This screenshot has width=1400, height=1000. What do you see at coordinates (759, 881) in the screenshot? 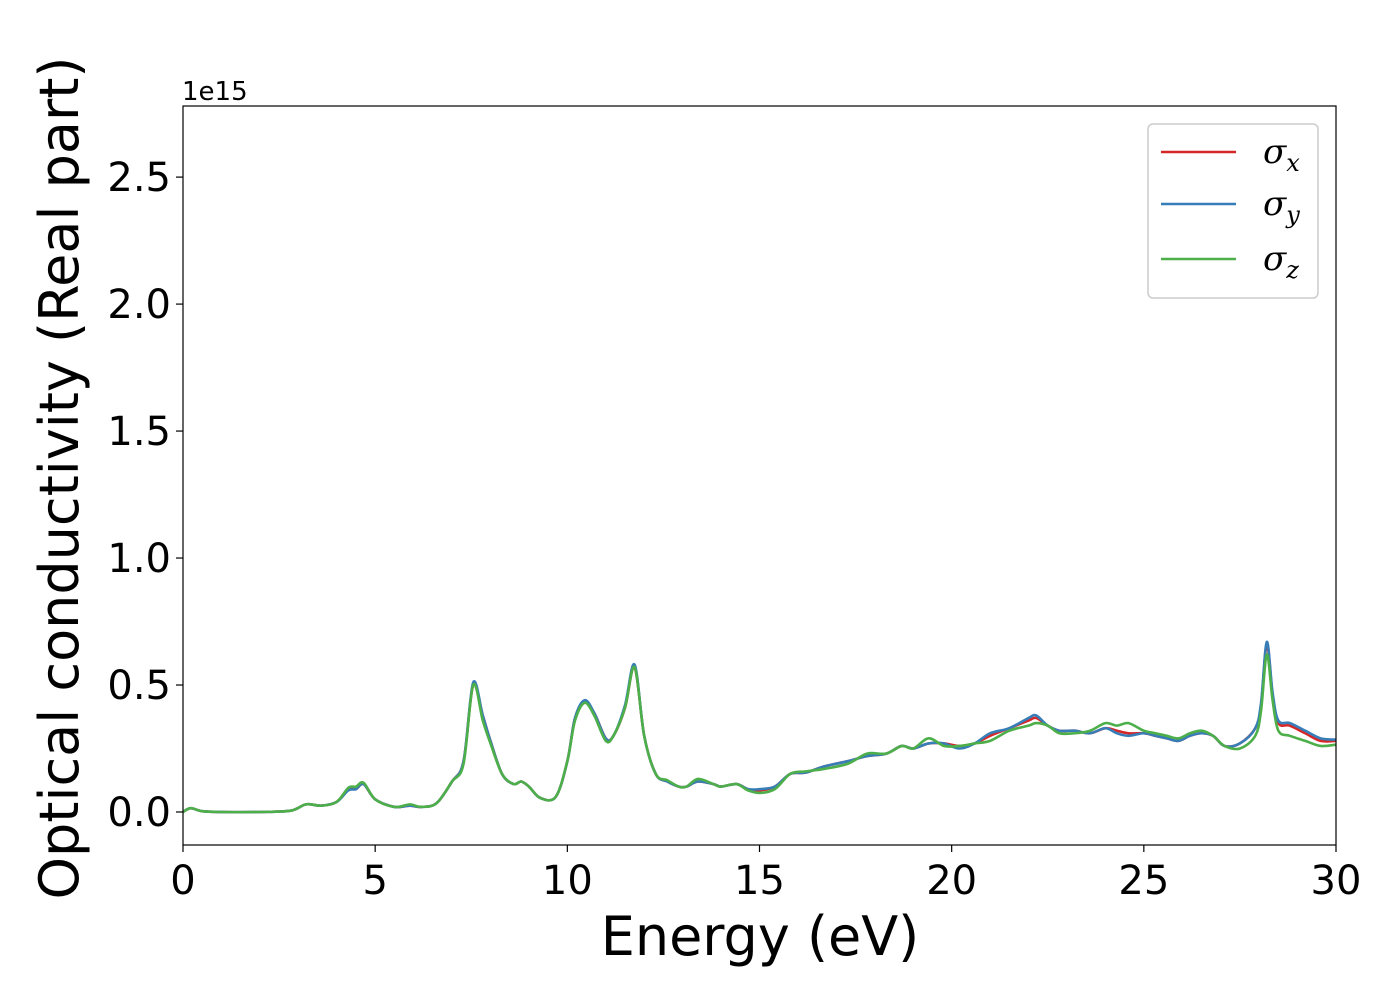
I see `x-tick-label: 15` at bounding box center [759, 881].